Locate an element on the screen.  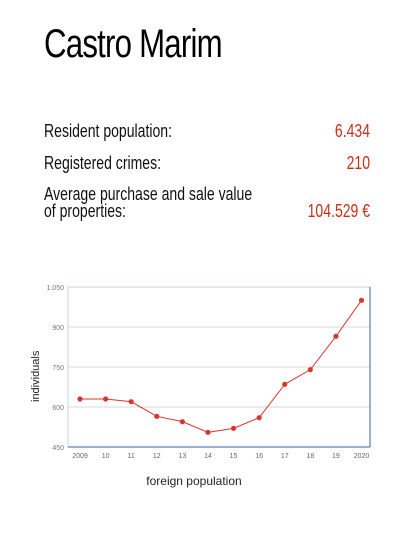
x-tick-label: 16 is located at coordinates (259, 456).